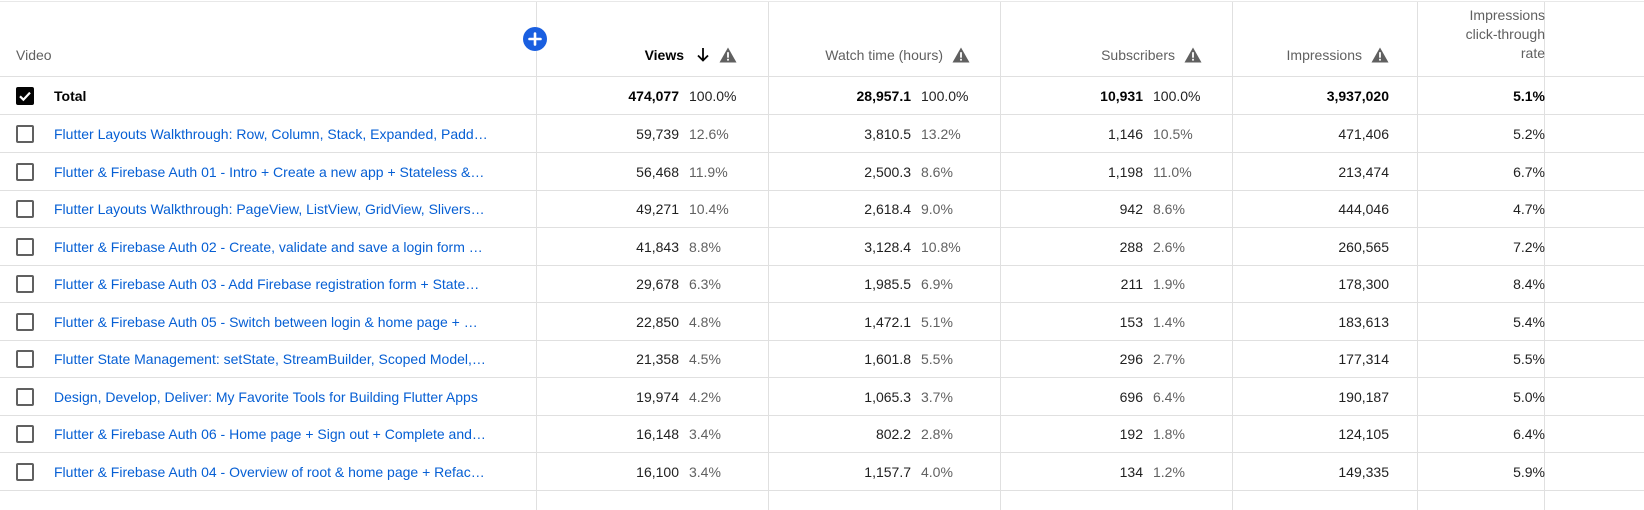 The width and height of the screenshot is (1644, 510). I want to click on impressions-value: 124,105, so click(1363, 434).